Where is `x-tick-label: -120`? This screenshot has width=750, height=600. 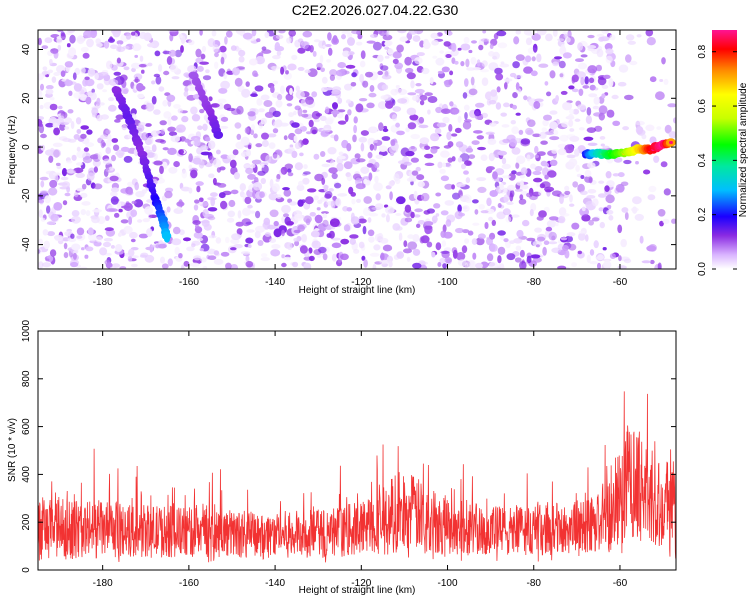 x-tick-label: -120 is located at coordinates (361, 282).